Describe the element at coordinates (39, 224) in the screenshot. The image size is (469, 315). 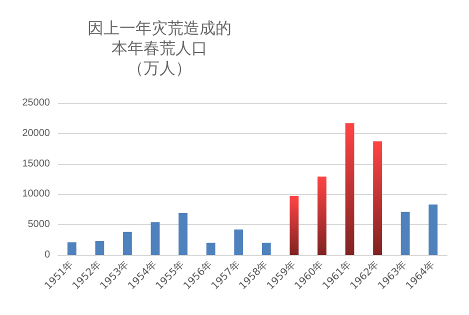
I see `y-tick-label: 5000` at that location.